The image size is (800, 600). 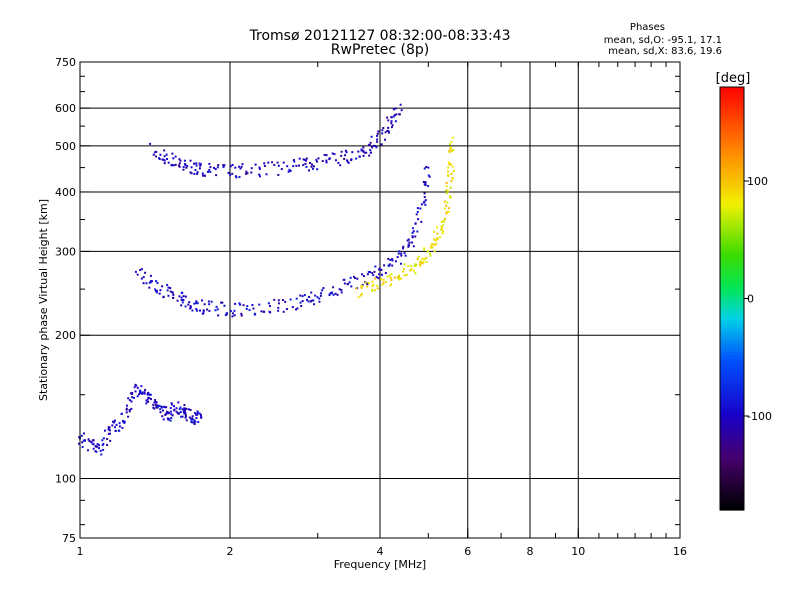 I want to click on stats-o-mode: mean, sd,O: -95.1, 17.1, so click(x=663, y=40).